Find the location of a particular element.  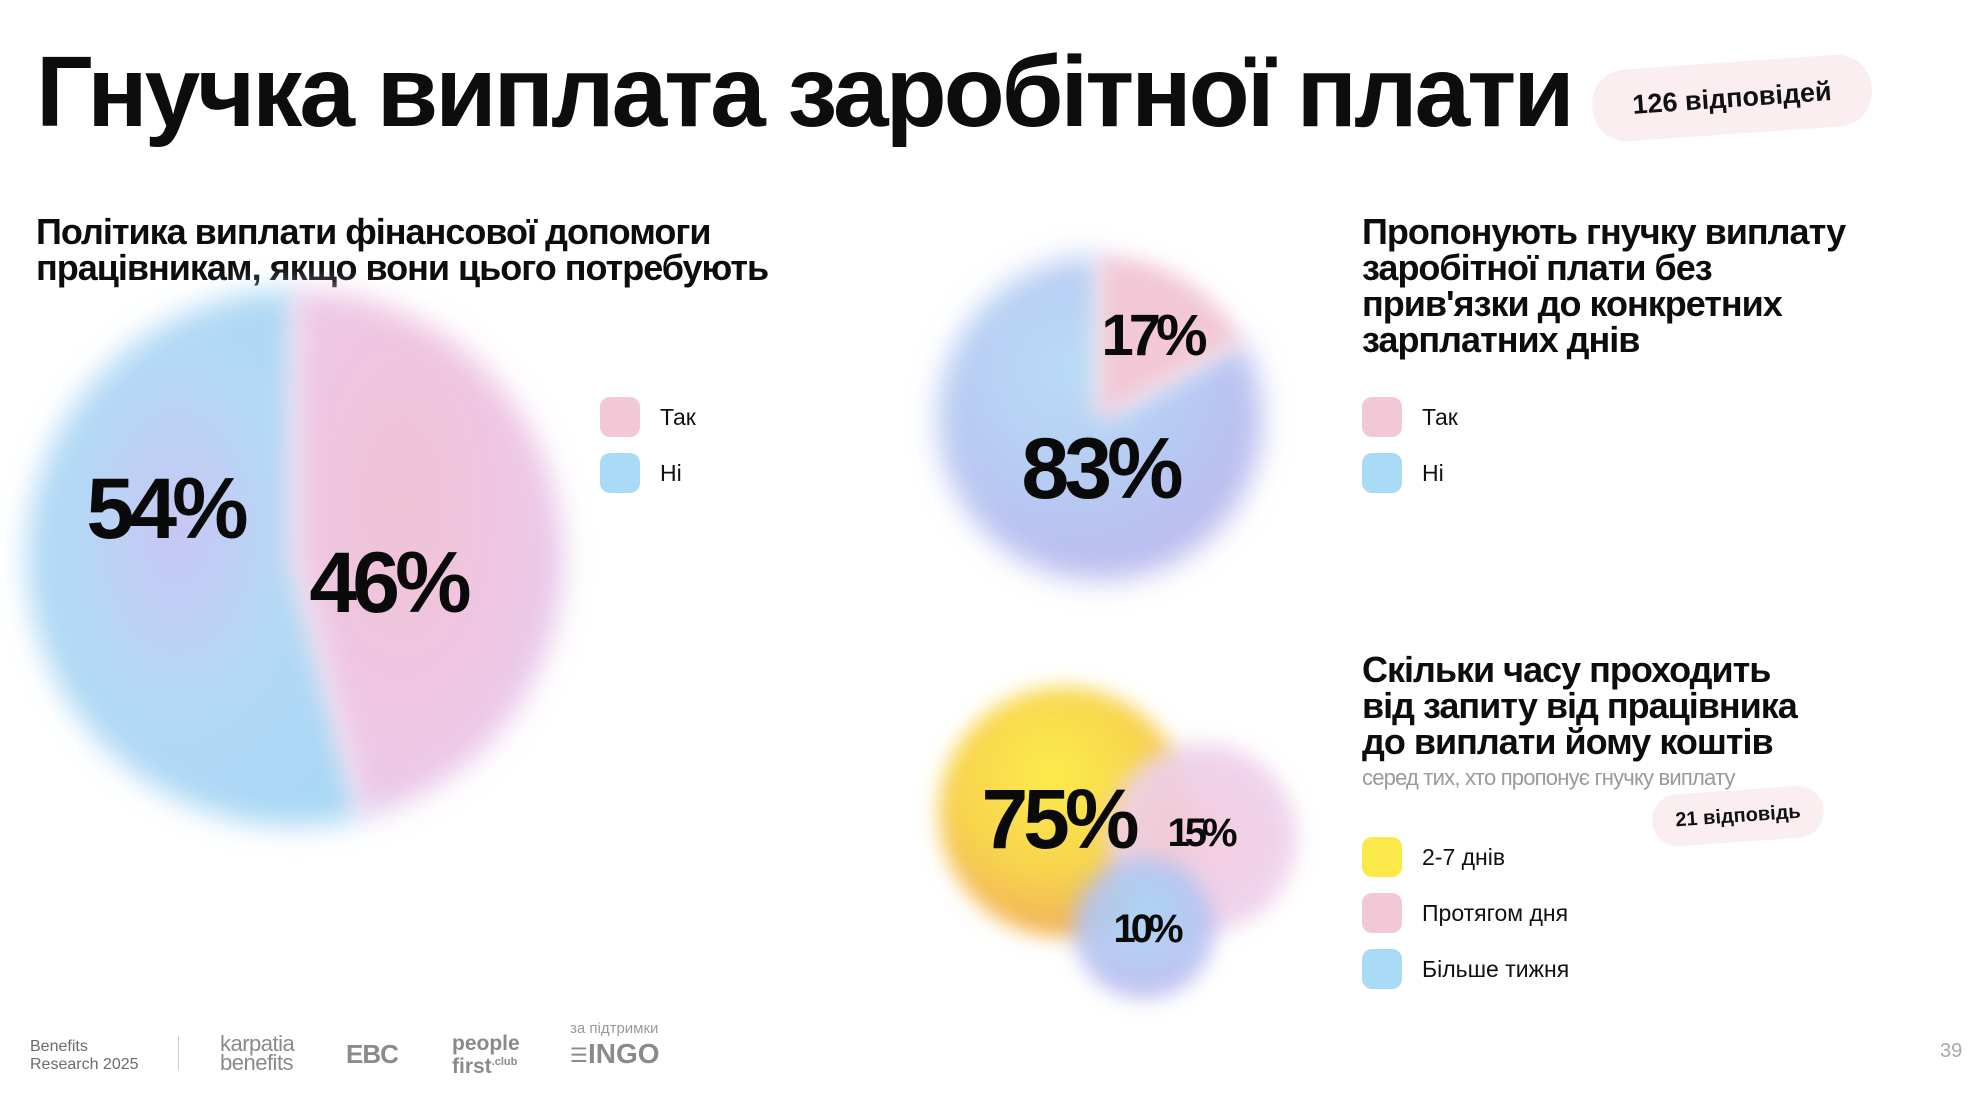

chart-1-title-line: Політика виплати фінансової допомоги is located at coordinates (373, 231).